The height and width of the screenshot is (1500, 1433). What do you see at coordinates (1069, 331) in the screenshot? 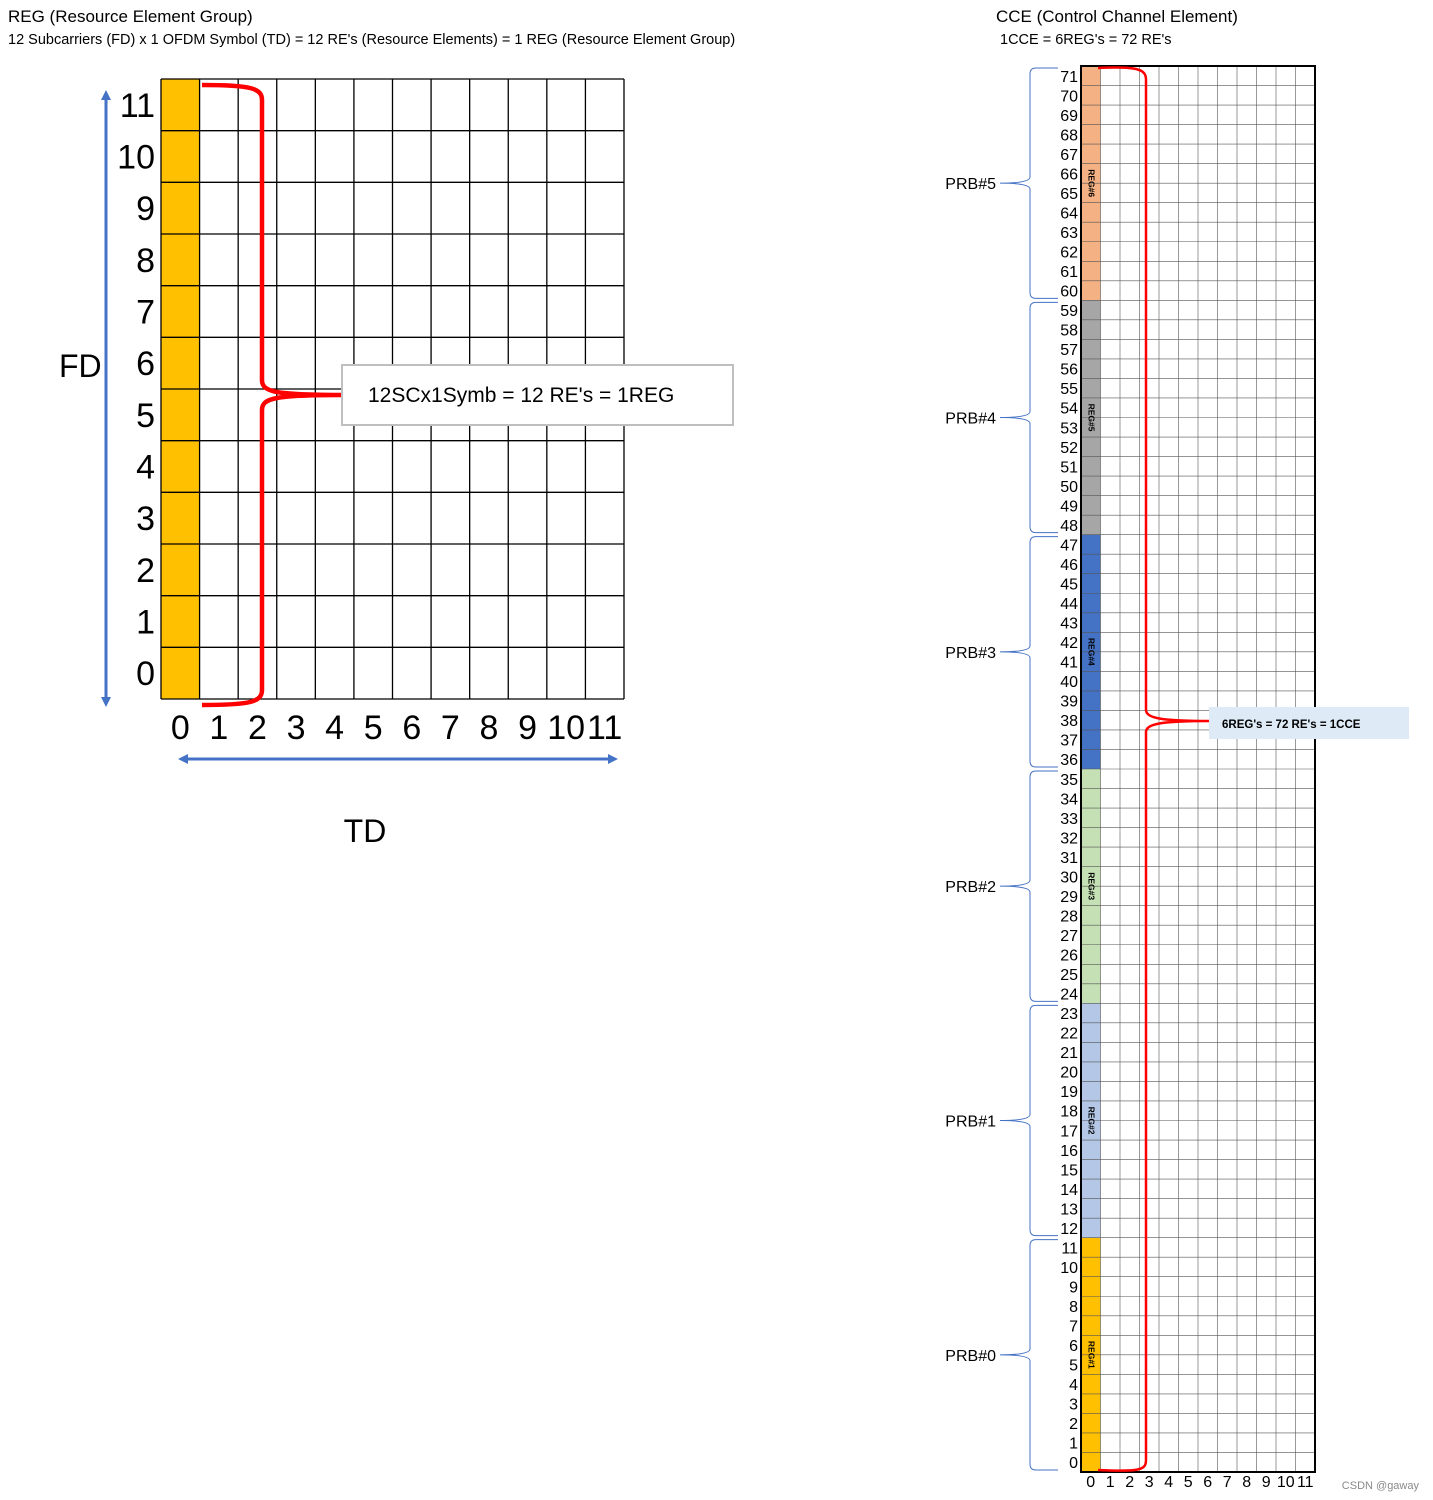
I see `cce-row-label: 58` at bounding box center [1069, 331].